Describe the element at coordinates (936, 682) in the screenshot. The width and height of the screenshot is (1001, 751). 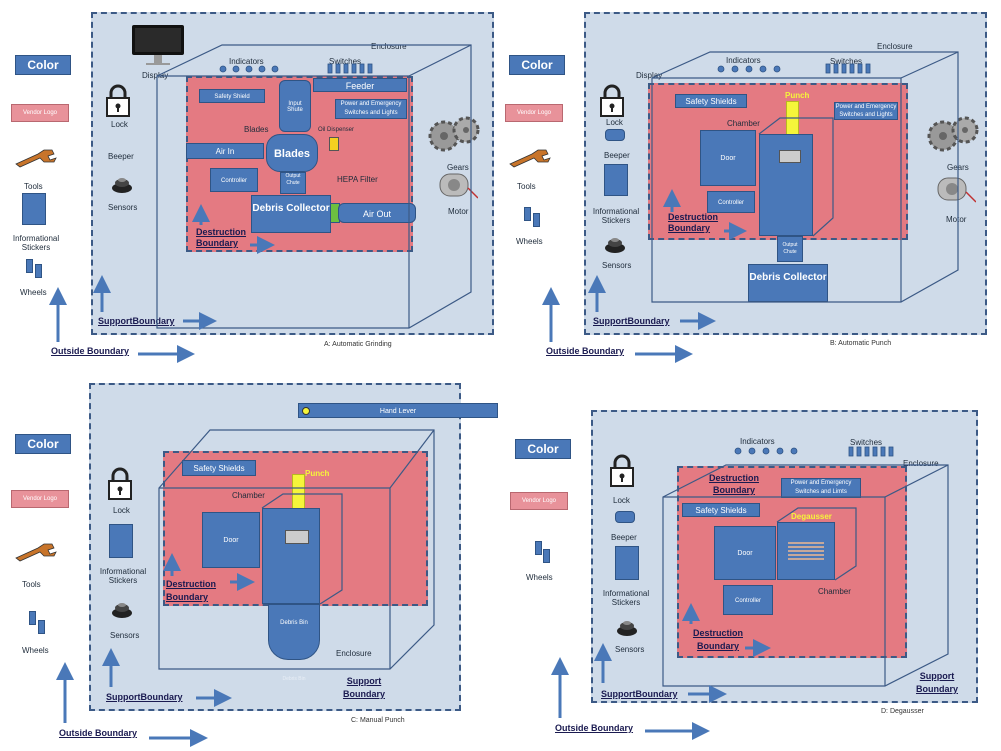
I see `support-boundary-right-label: Support Boundary` at that location.